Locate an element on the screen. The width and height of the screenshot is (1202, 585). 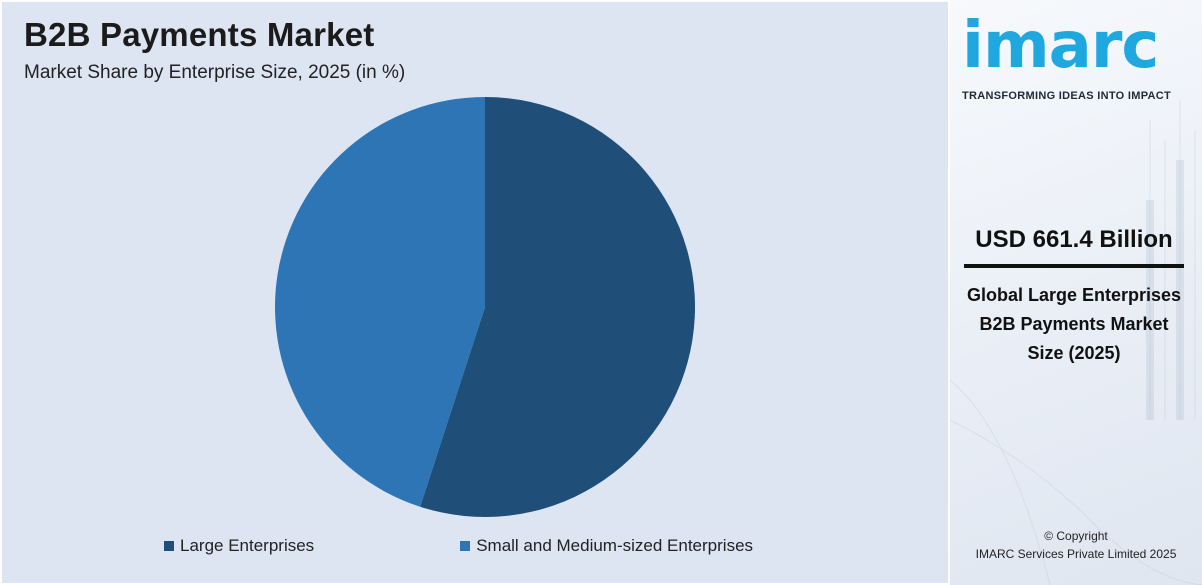
legend-label-large-enterprises: Large Enterprises is located at coordinates (247, 545).